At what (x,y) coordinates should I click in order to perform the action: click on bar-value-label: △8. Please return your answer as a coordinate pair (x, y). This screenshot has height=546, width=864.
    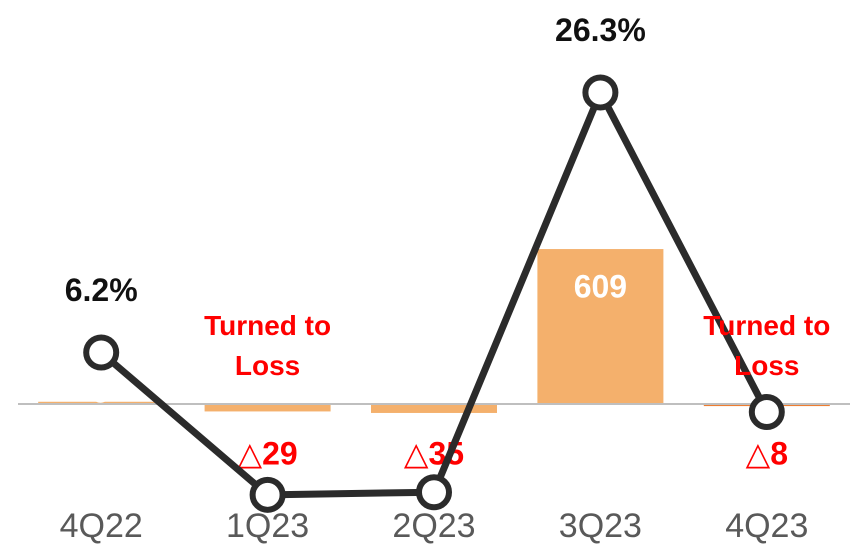
    Looking at the image, I should click on (767, 454).